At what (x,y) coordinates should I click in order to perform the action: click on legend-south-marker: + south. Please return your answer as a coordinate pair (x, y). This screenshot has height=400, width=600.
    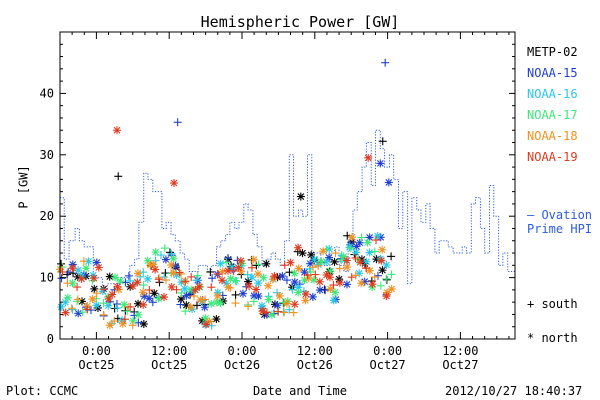
    Looking at the image, I should click on (552, 304).